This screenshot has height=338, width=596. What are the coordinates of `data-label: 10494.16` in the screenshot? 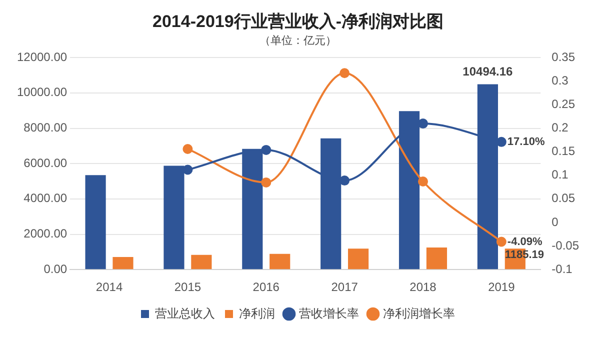 It's located at (488, 71).